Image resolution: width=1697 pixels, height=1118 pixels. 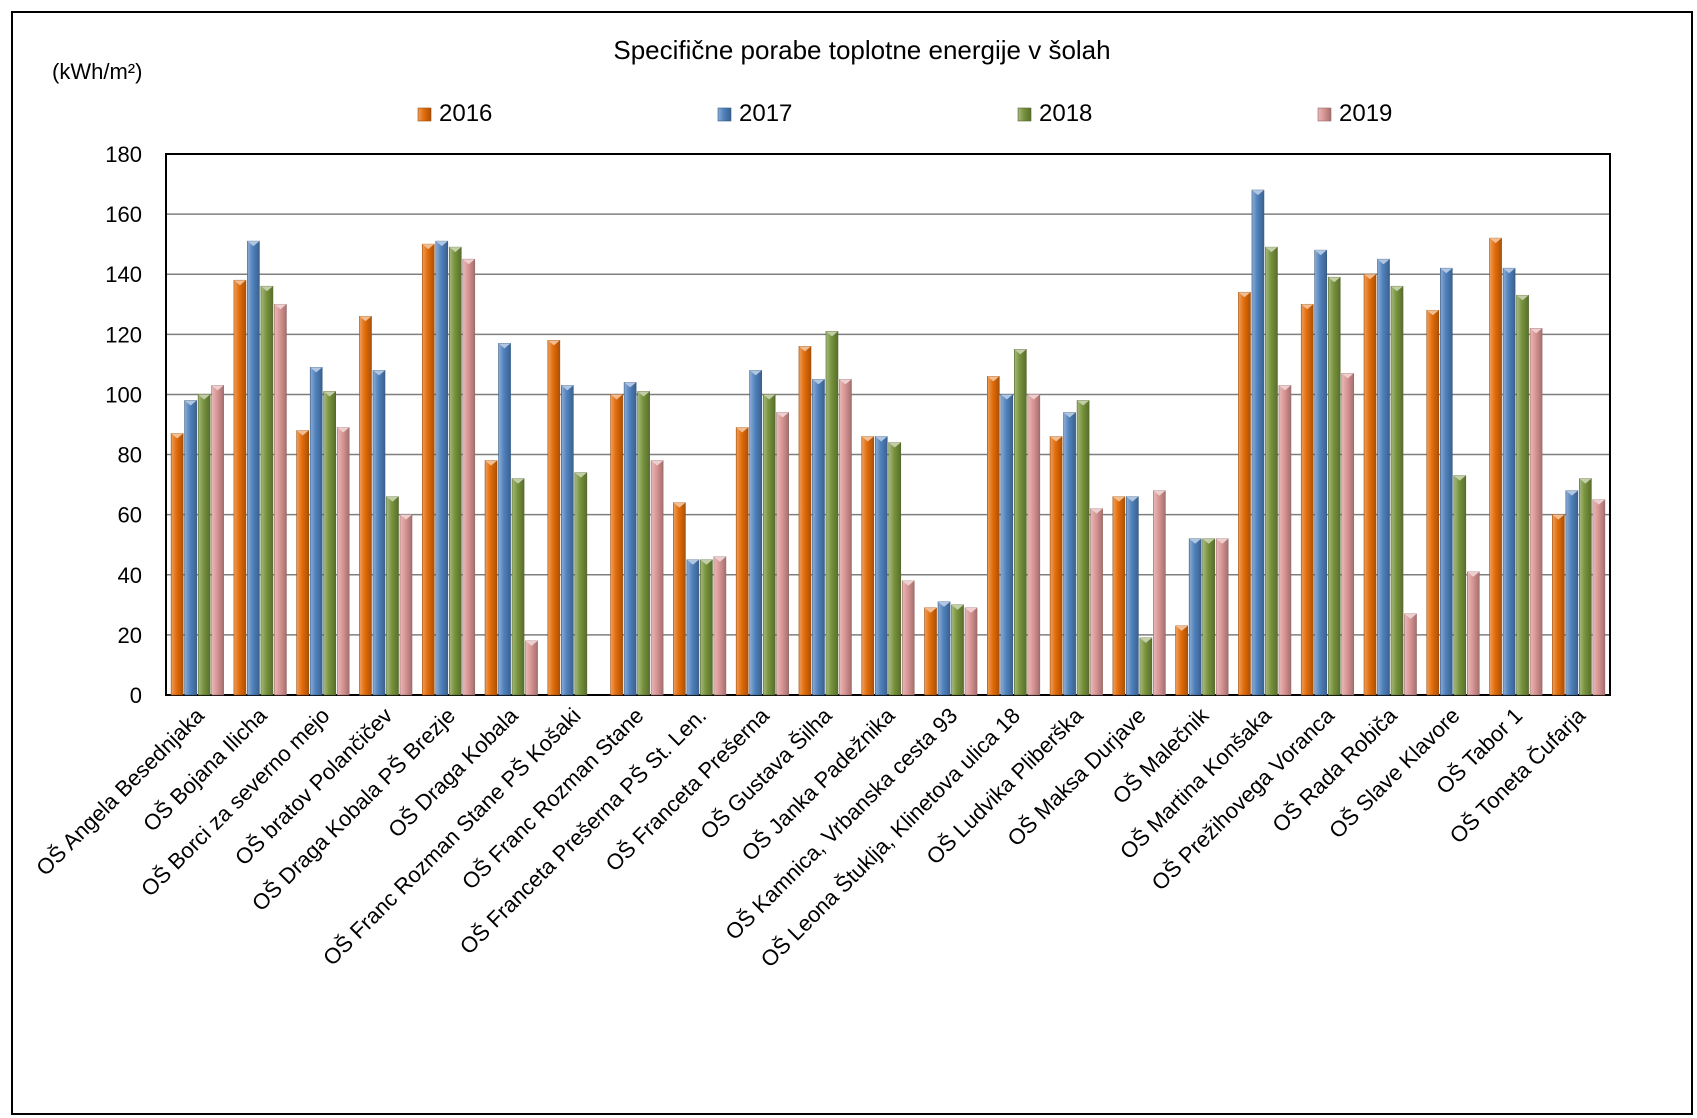 What do you see at coordinates (841, 824) in the screenshot?
I see `x-tick-label: OŠ Kamnica, Vrbanska cesta 93` at bounding box center [841, 824].